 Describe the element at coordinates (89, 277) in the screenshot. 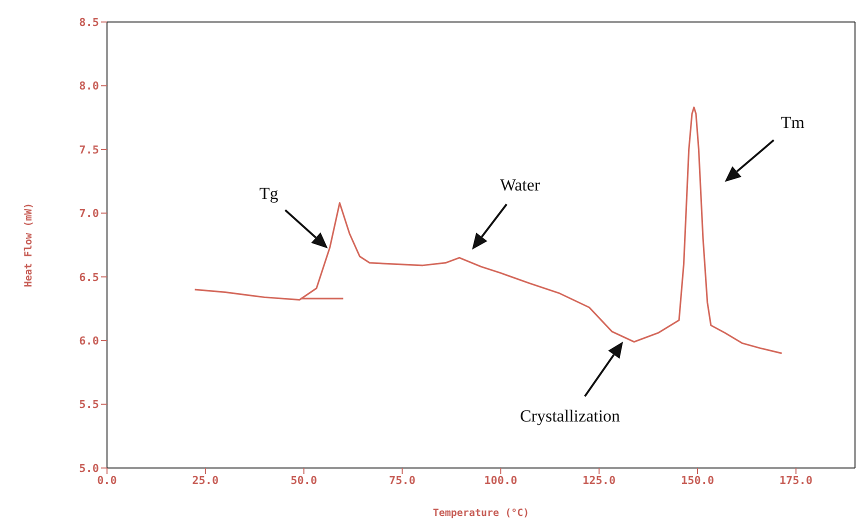

I see `y-tick-label: 6.5` at that location.